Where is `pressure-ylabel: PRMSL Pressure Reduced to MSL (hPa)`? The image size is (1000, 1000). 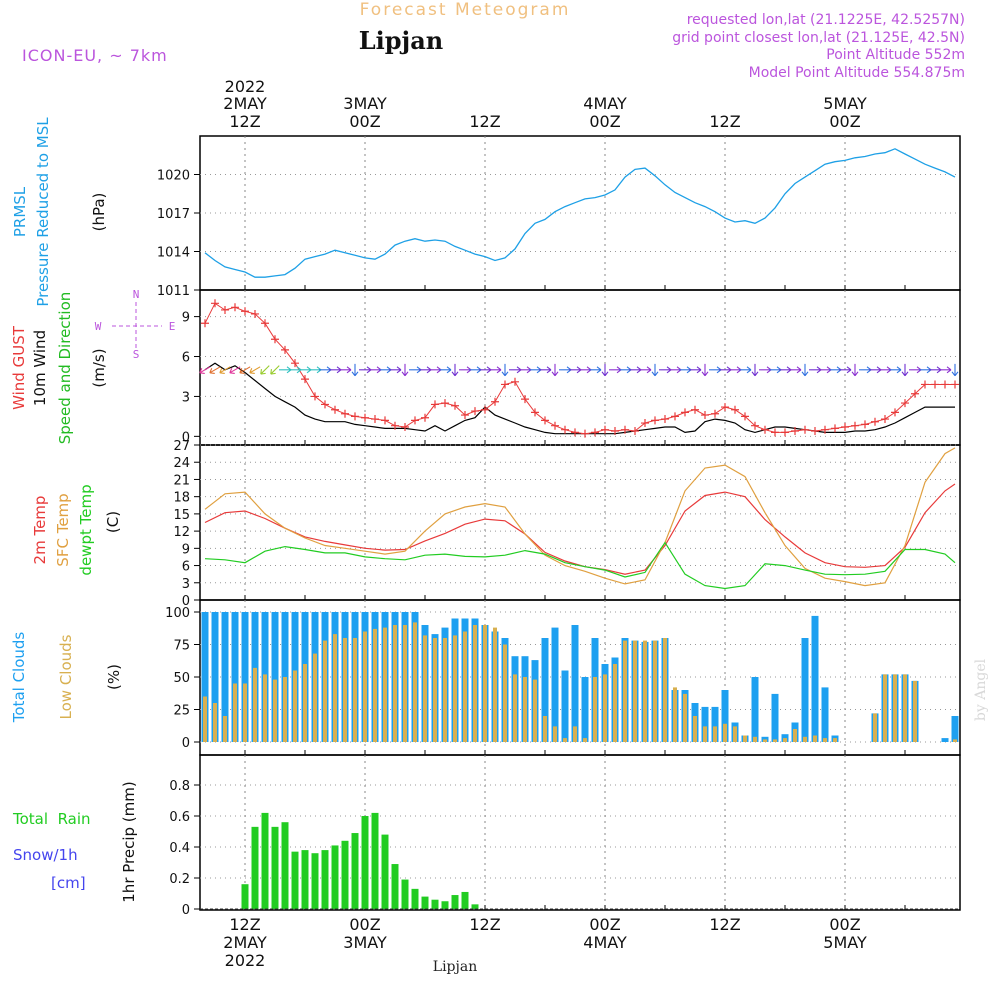 pressure-ylabel: PRMSL Pressure Reduced to MSL (hPa) is located at coordinates (59, 212).